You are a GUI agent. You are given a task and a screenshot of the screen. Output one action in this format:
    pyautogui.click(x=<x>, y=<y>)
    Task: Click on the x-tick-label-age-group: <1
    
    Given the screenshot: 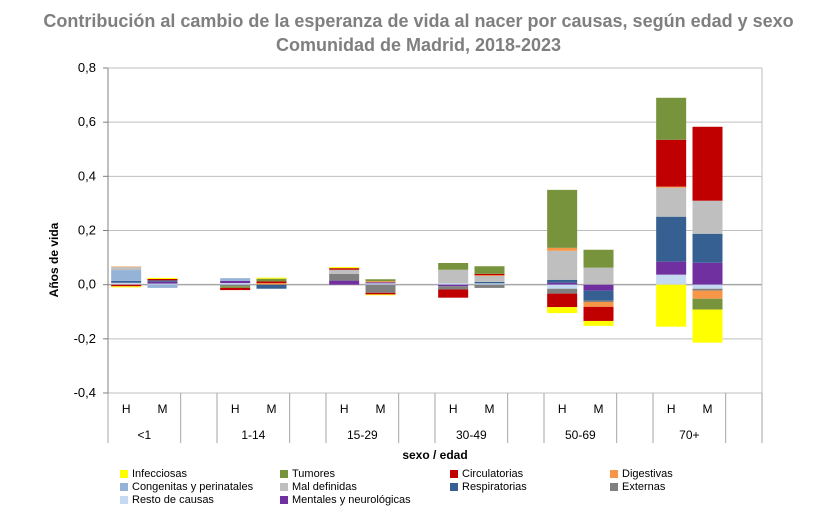 What is the action you would take?
    pyautogui.click(x=144, y=435)
    